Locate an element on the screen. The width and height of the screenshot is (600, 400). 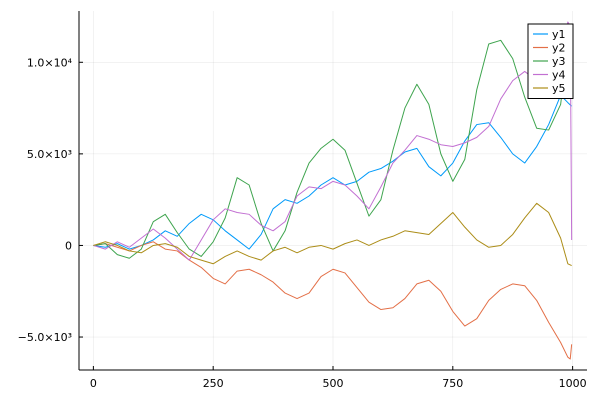
legend-label-y1: y1 is located at coordinates (559, 34).